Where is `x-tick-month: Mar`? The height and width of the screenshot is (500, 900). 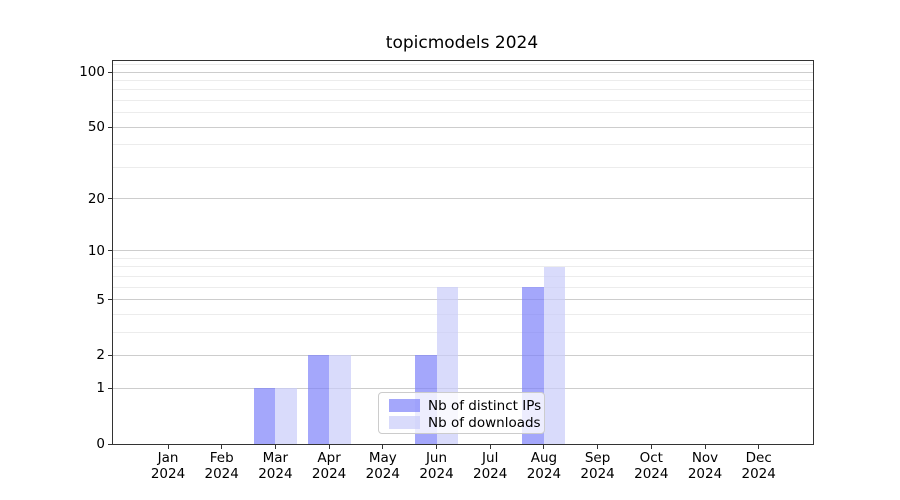 x-tick-month: Mar is located at coordinates (275, 458).